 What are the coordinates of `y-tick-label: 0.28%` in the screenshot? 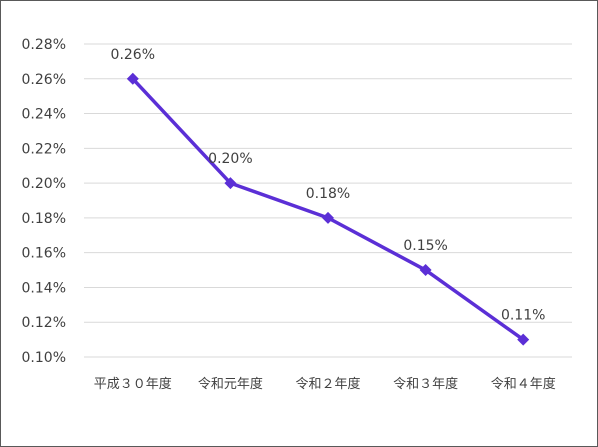 It's located at (44, 45).